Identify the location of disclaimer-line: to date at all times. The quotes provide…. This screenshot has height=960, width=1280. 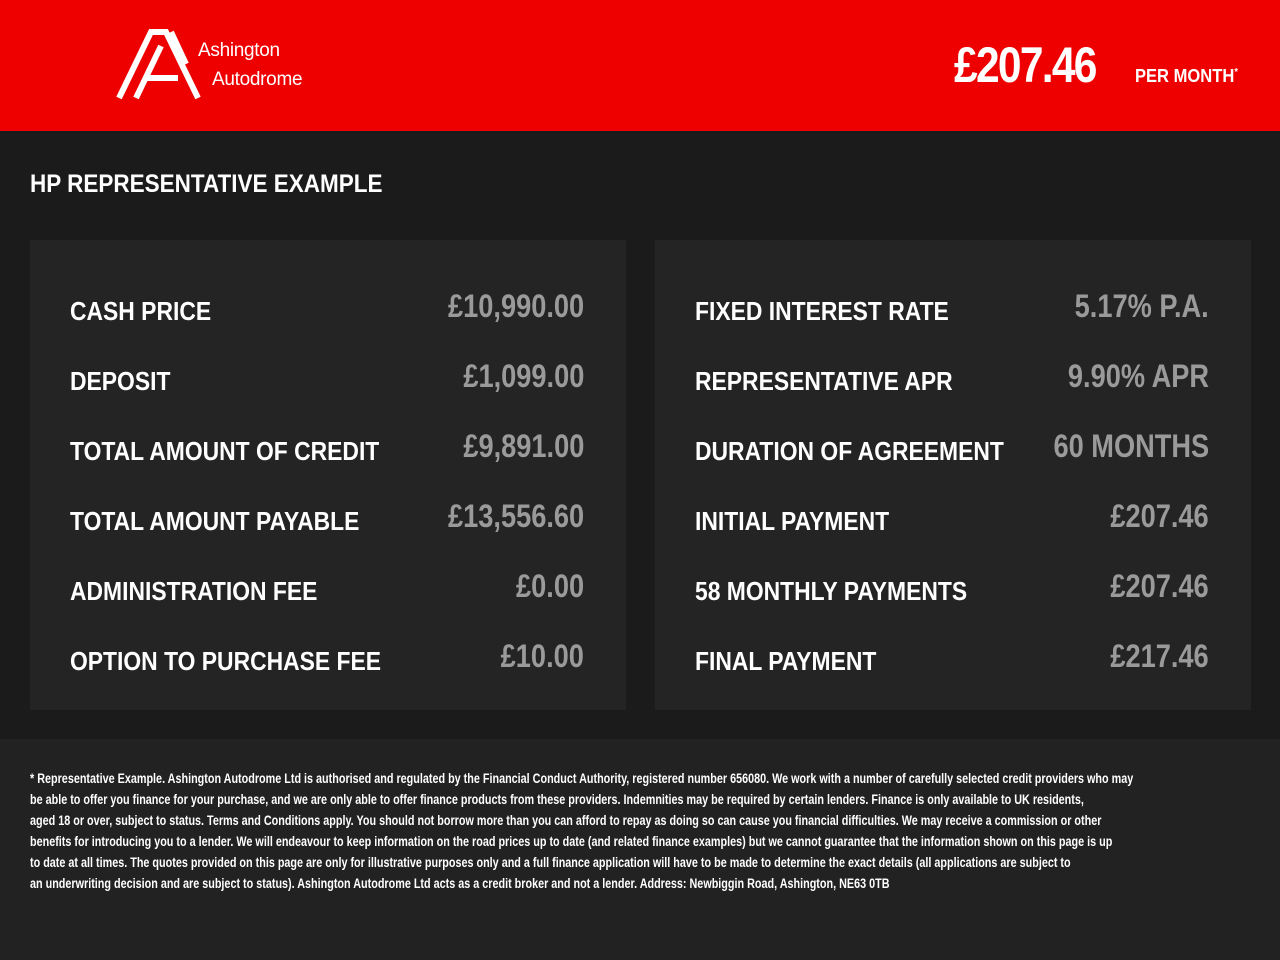
(550, 862).